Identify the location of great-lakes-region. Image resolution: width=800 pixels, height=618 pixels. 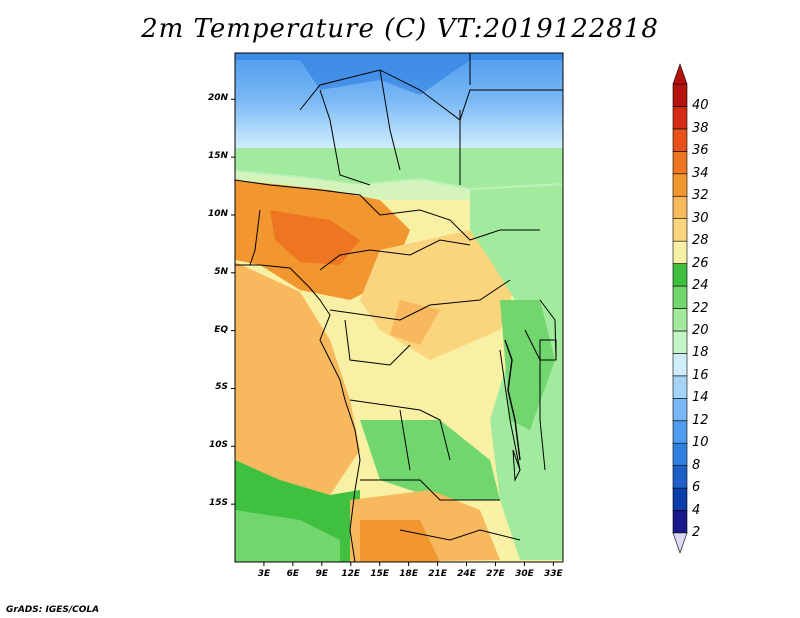
(527, 365).